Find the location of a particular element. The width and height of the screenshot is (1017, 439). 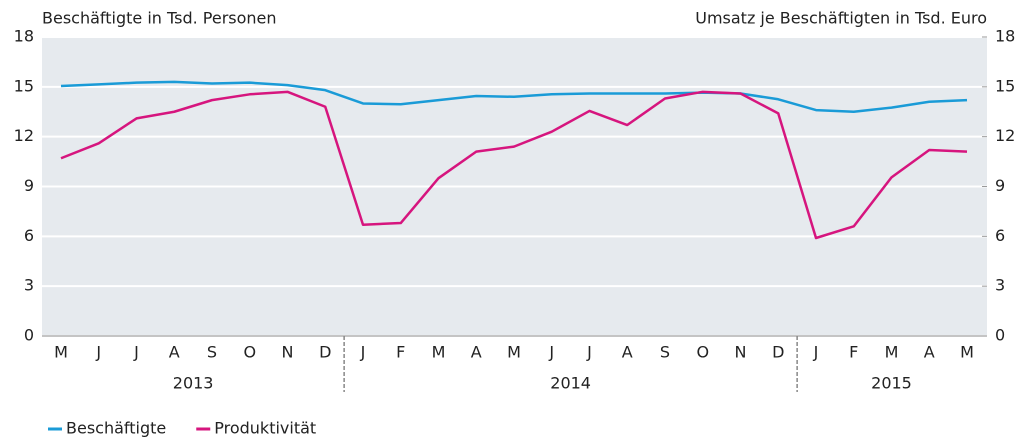

legend-label: Beschäftigte is located at coordinates (116, 428).